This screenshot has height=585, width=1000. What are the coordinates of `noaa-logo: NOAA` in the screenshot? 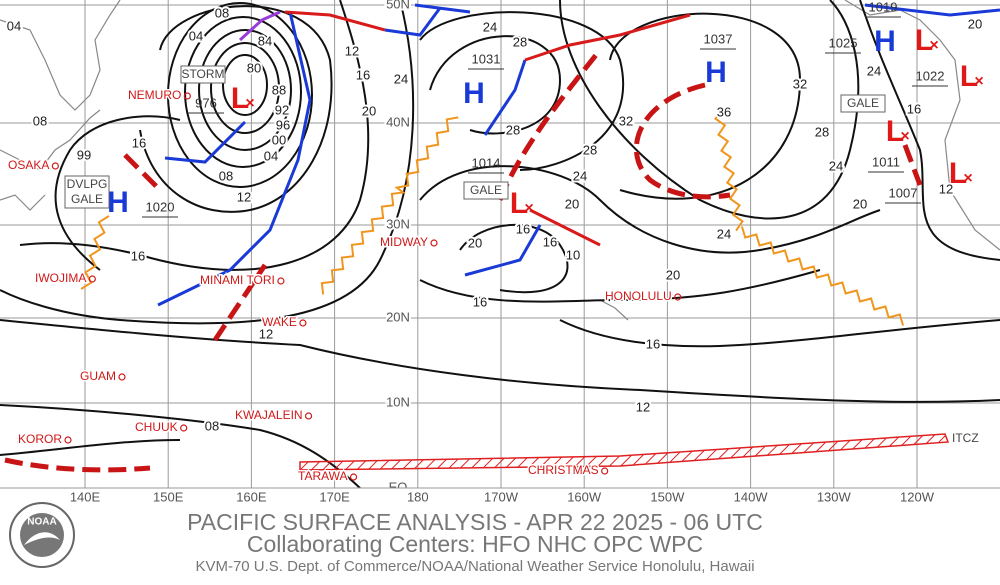 It's located at (42, 535).